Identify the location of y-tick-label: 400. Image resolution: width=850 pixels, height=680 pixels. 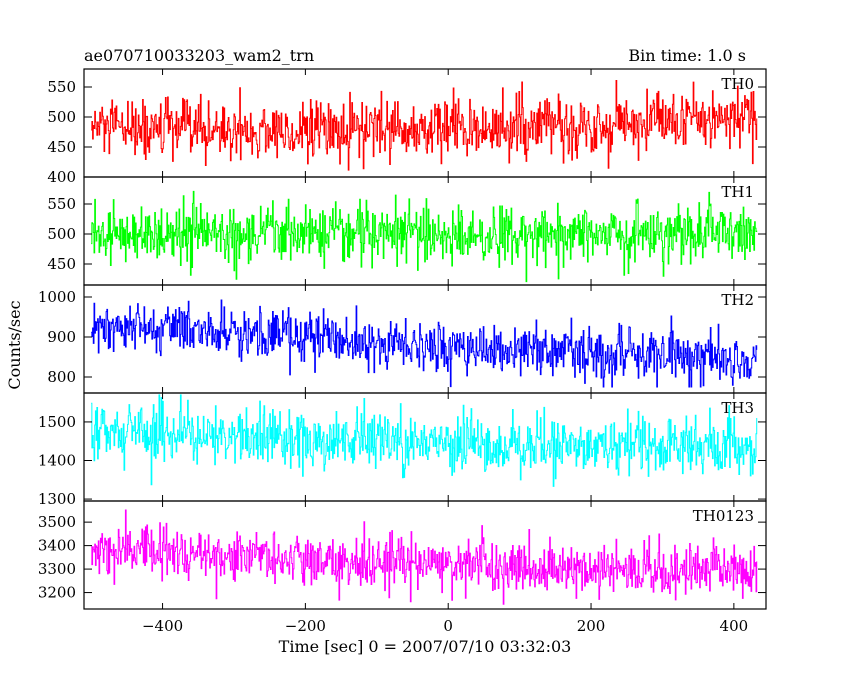
(61, 177).